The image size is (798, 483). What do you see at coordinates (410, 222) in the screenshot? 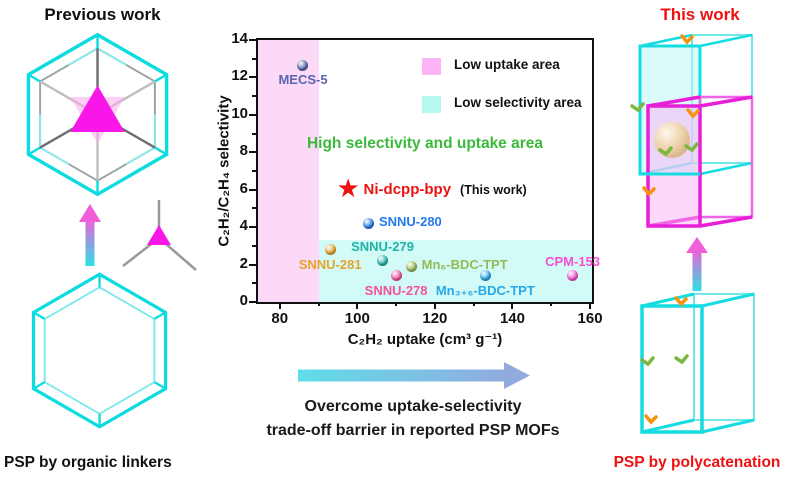
I see `point-label-SNNU-280: SNNU-280` at bounding box center [410, 222].